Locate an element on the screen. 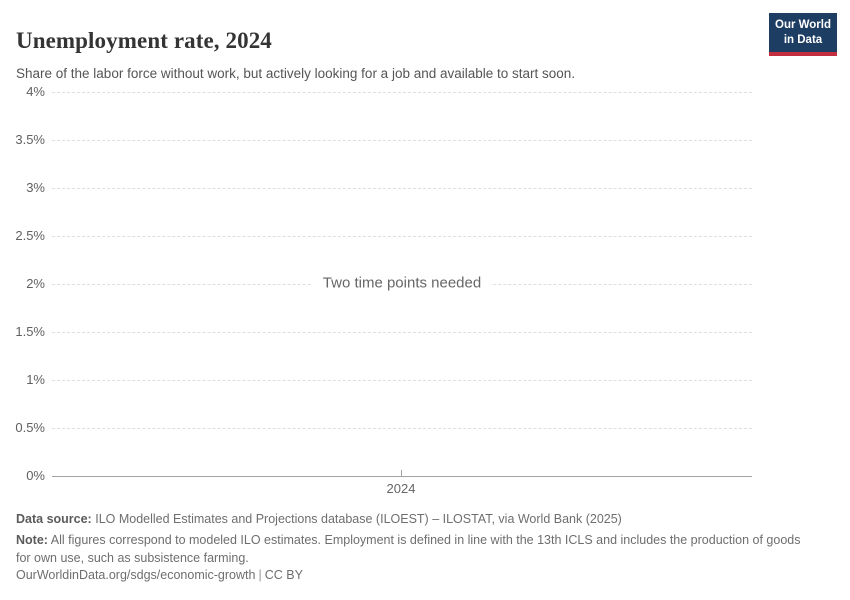 This screenshot has width=850, height=600. owid-logo: Our World in Data is located at coordinates (803, 34).